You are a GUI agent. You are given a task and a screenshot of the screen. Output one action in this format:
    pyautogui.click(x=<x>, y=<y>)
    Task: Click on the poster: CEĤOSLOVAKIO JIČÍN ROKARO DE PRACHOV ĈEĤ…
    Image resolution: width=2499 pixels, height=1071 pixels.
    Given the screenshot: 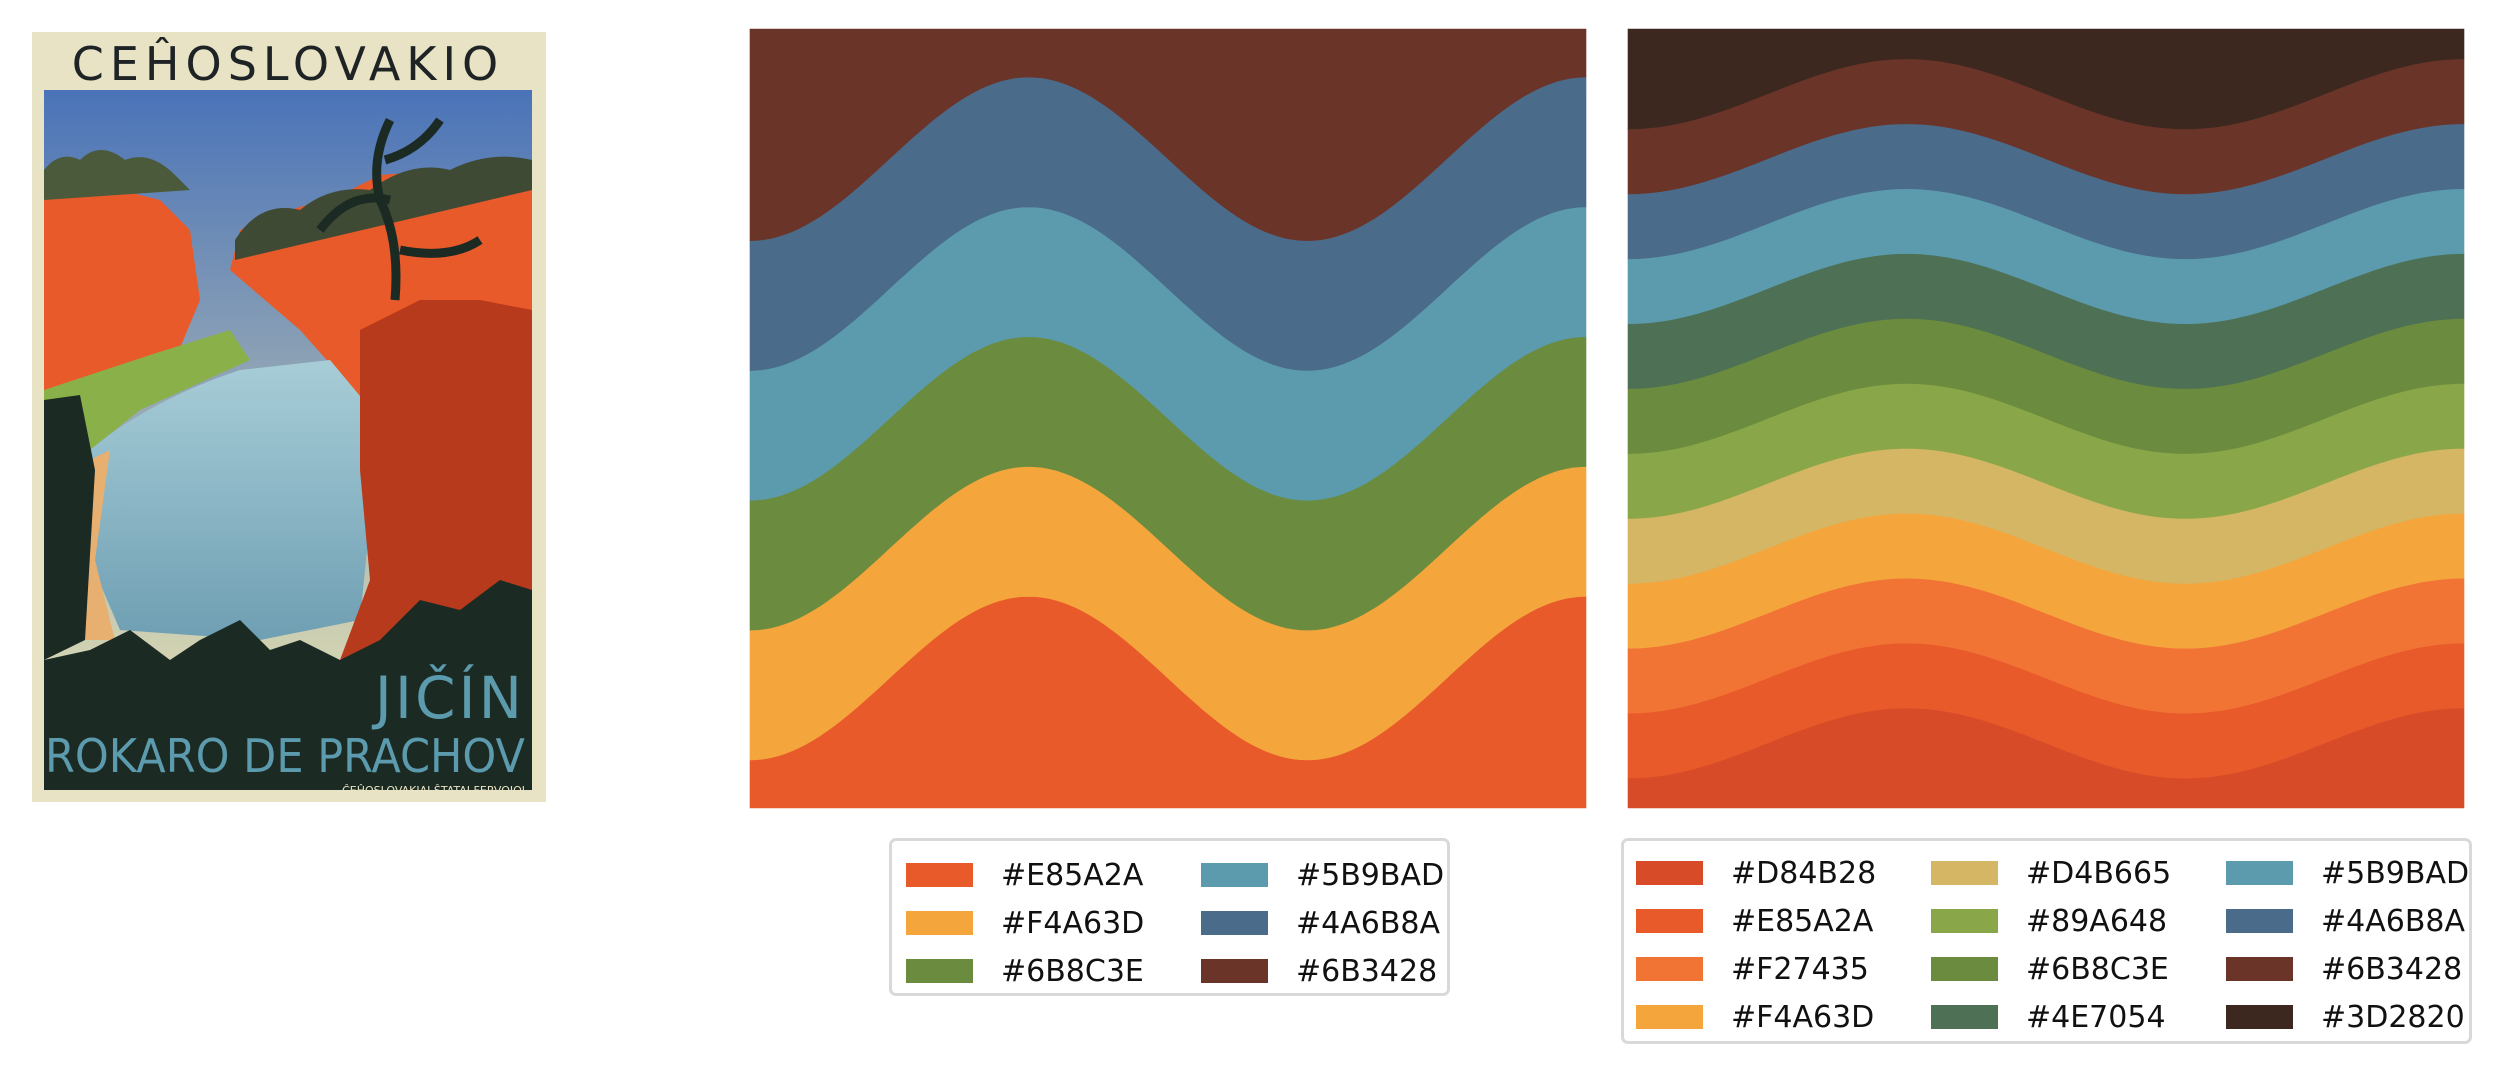 What is the action you would take?
    pyautogui.click(x=289, y=417)
    